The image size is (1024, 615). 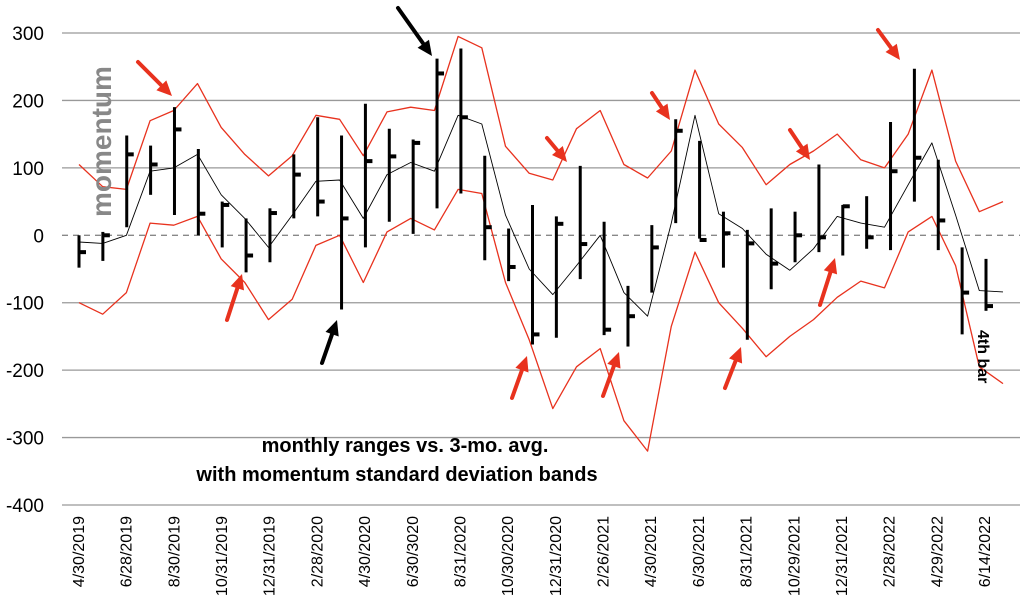 What do you see at coordinates (25, 371) in the screenshot?
I see `y-tick-label: -200` at bounding box center [25, 371].